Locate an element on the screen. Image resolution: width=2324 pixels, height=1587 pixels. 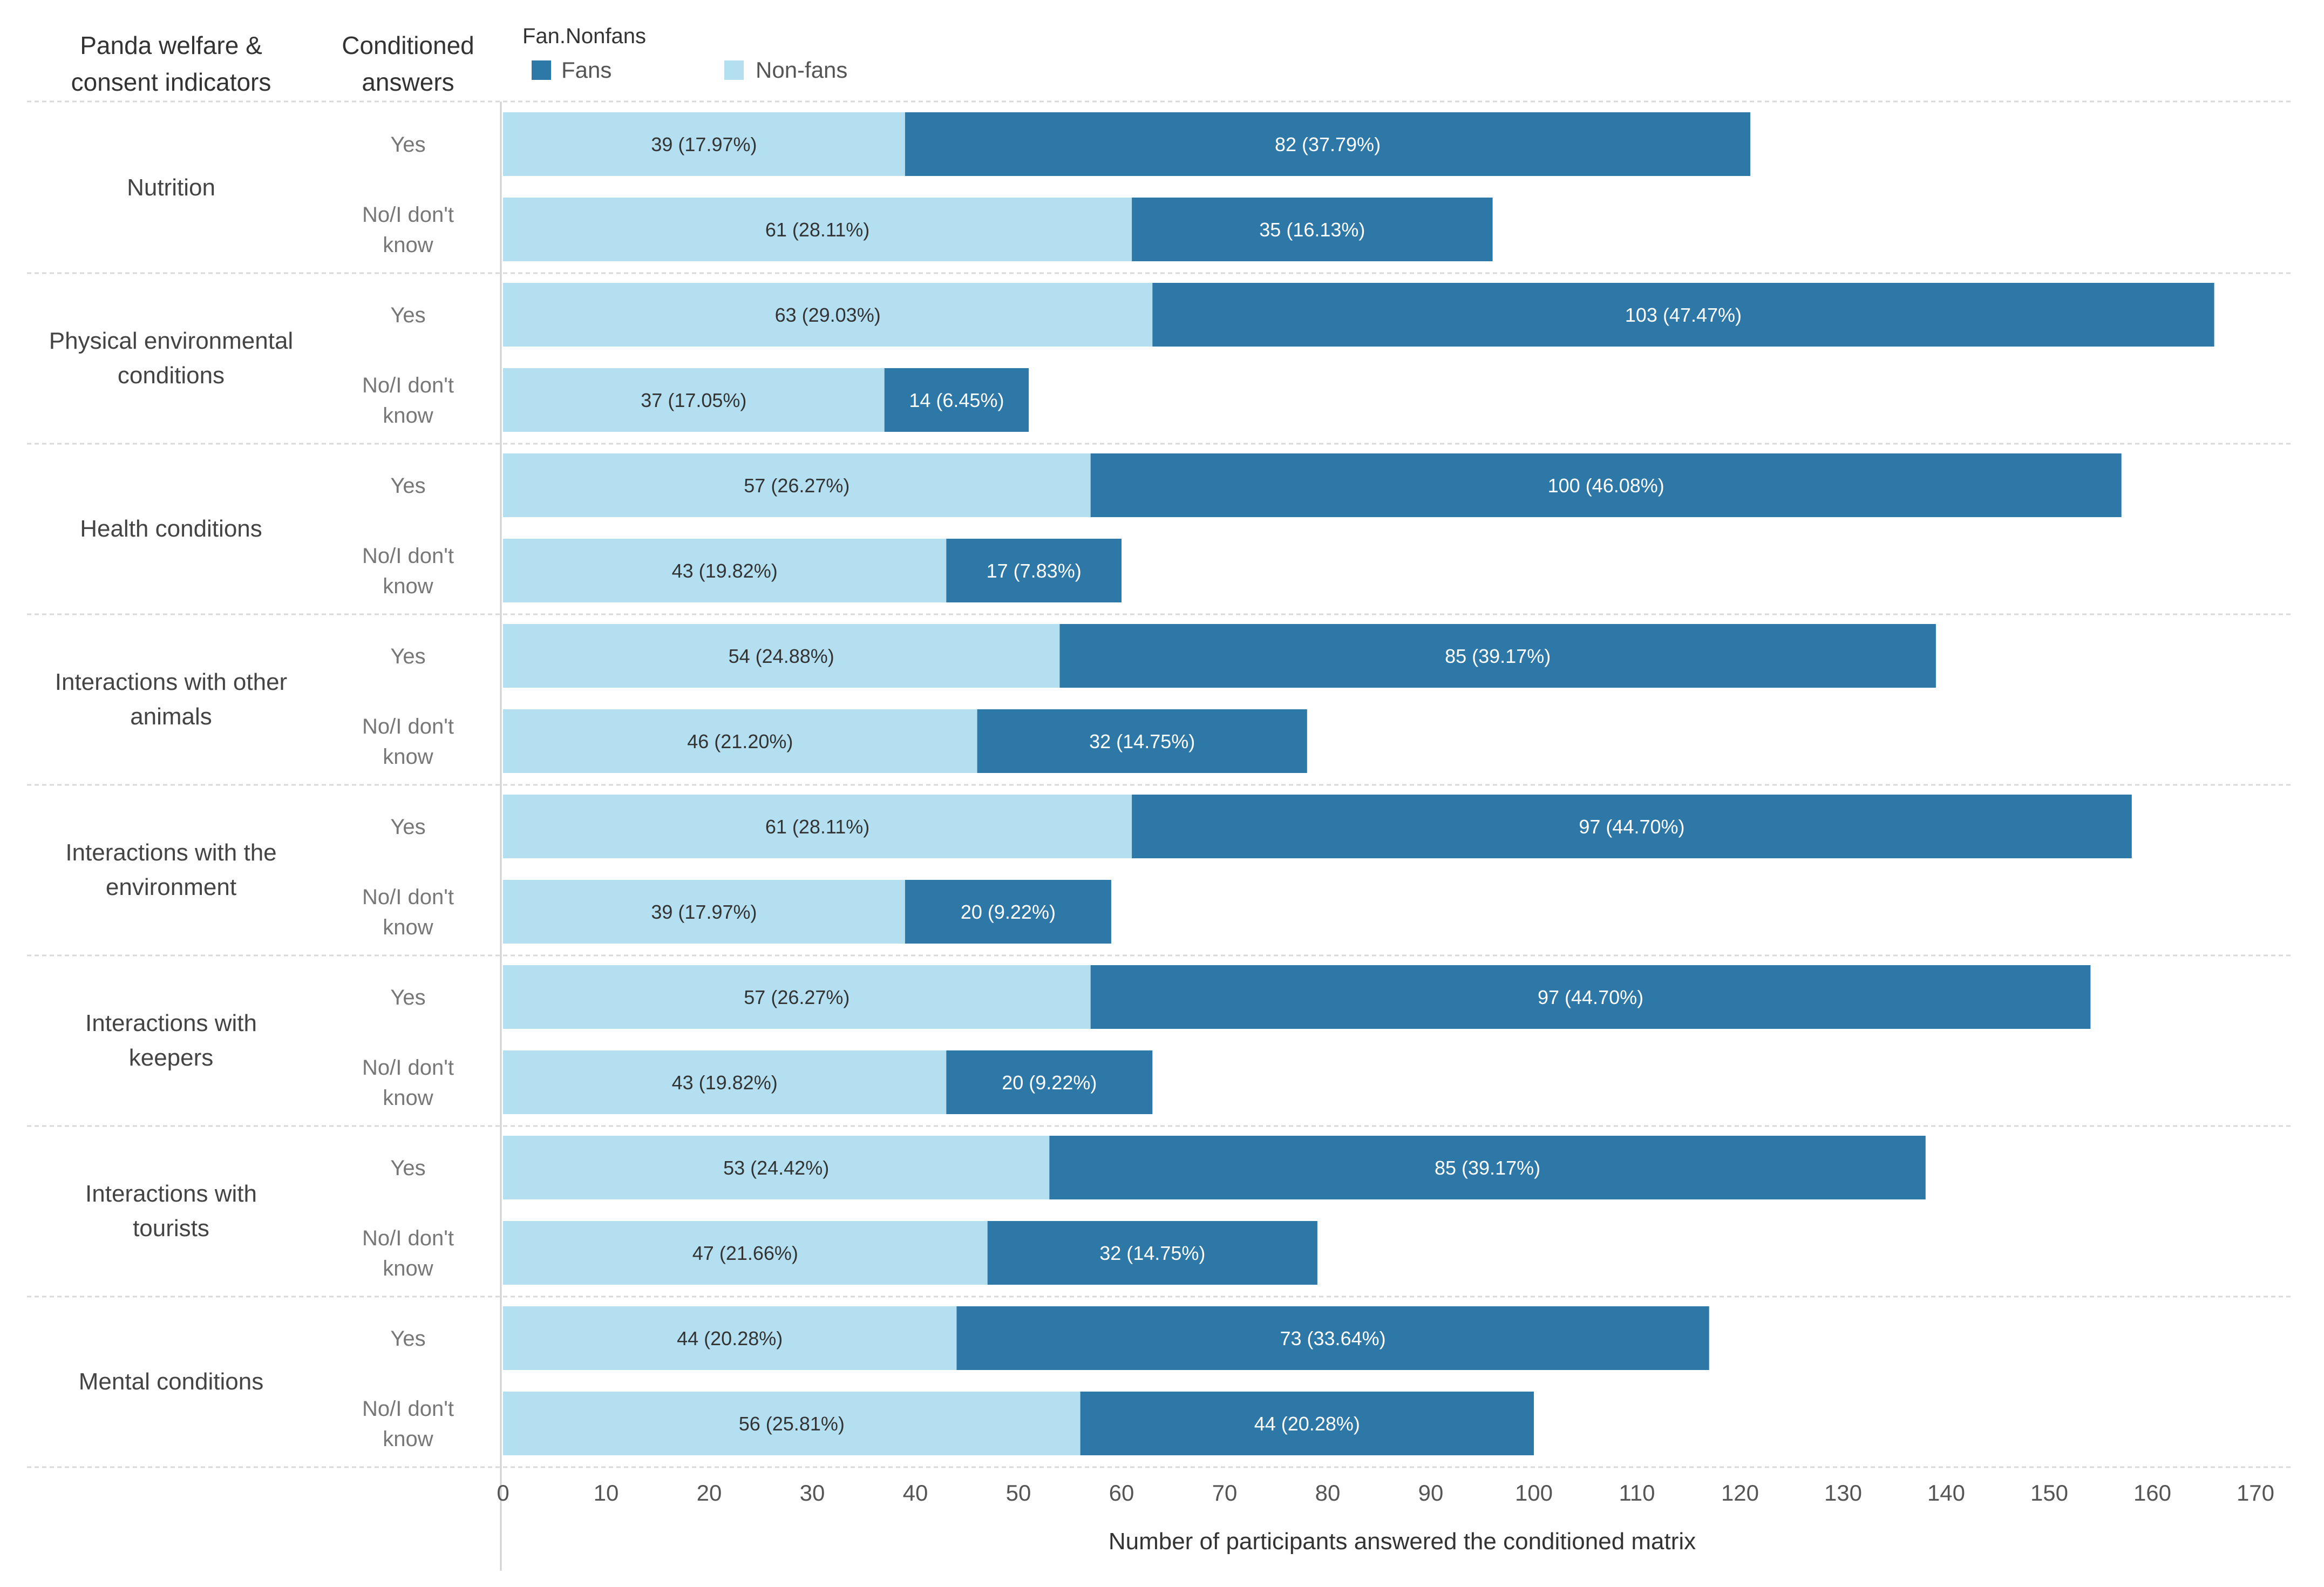
bar-label-nonfans: 54 (24.88%) is located at coordinates (781, 656).